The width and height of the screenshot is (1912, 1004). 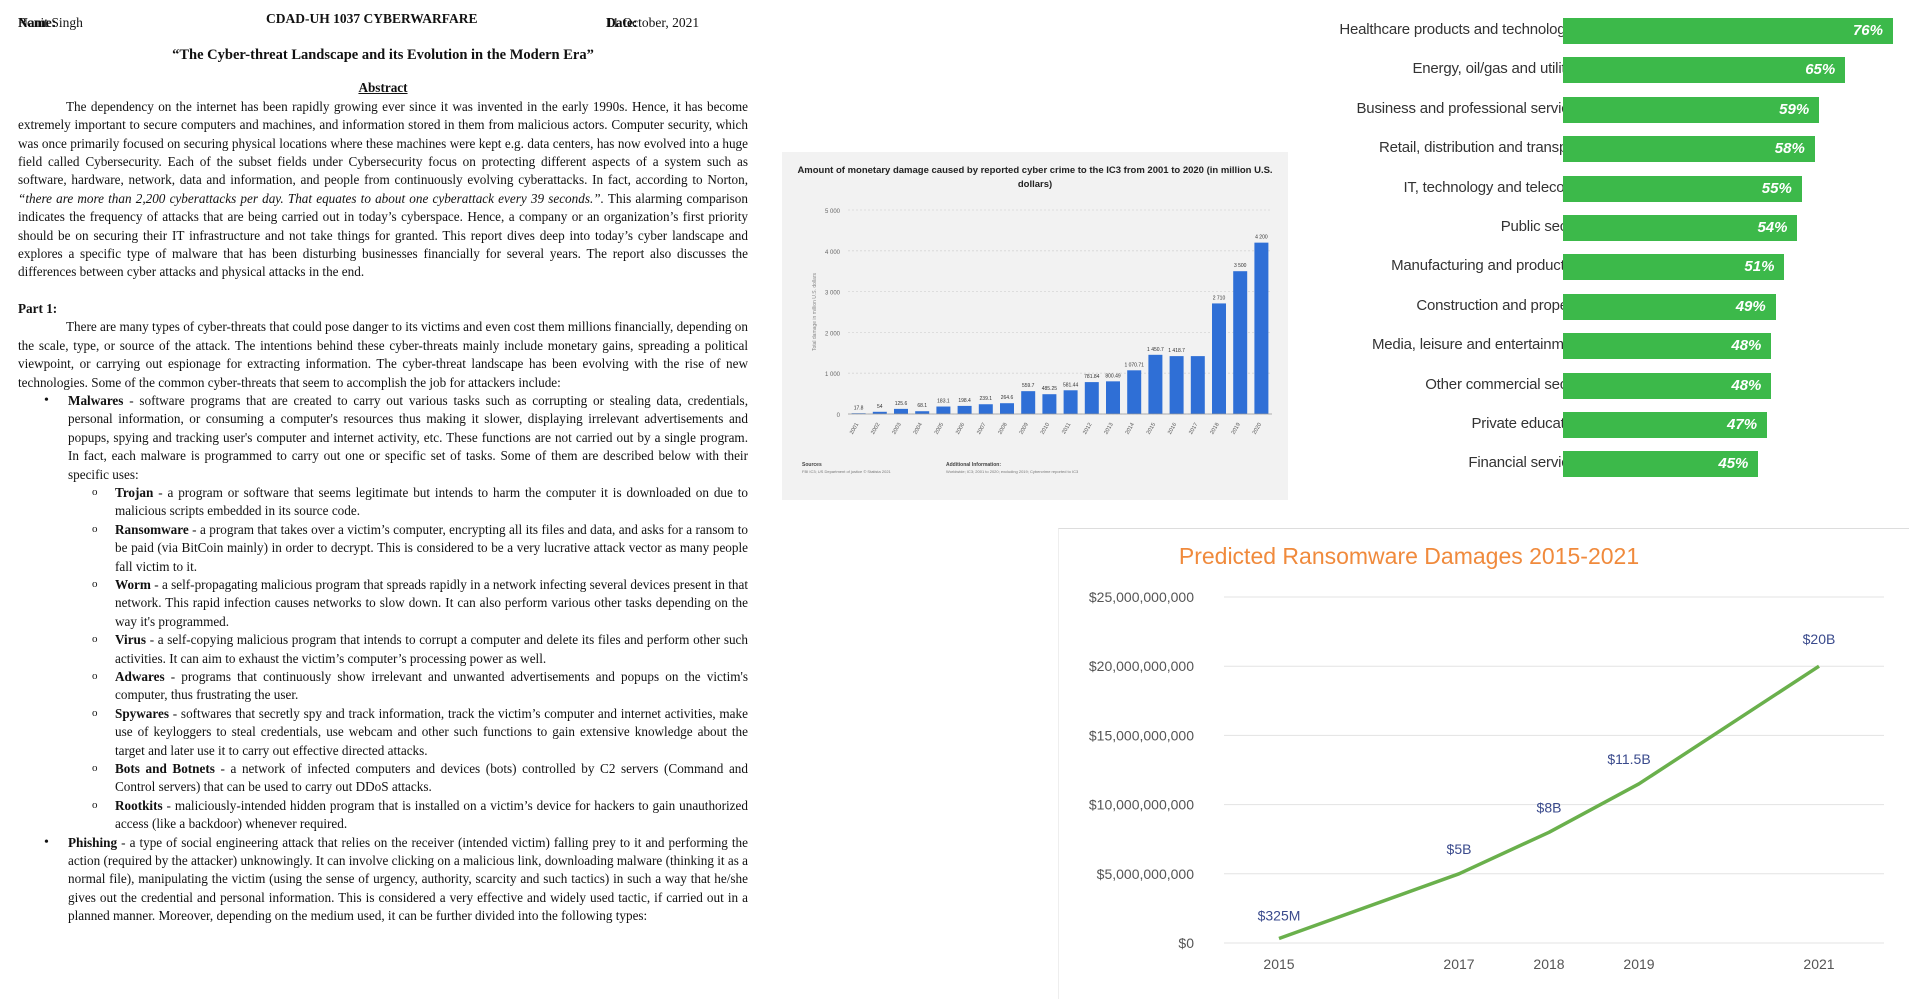 What do you see at coordinates (1219, 298) in the screenshot?
I see `bar-data-label: 2 710` at bounding box center [1219, 298].